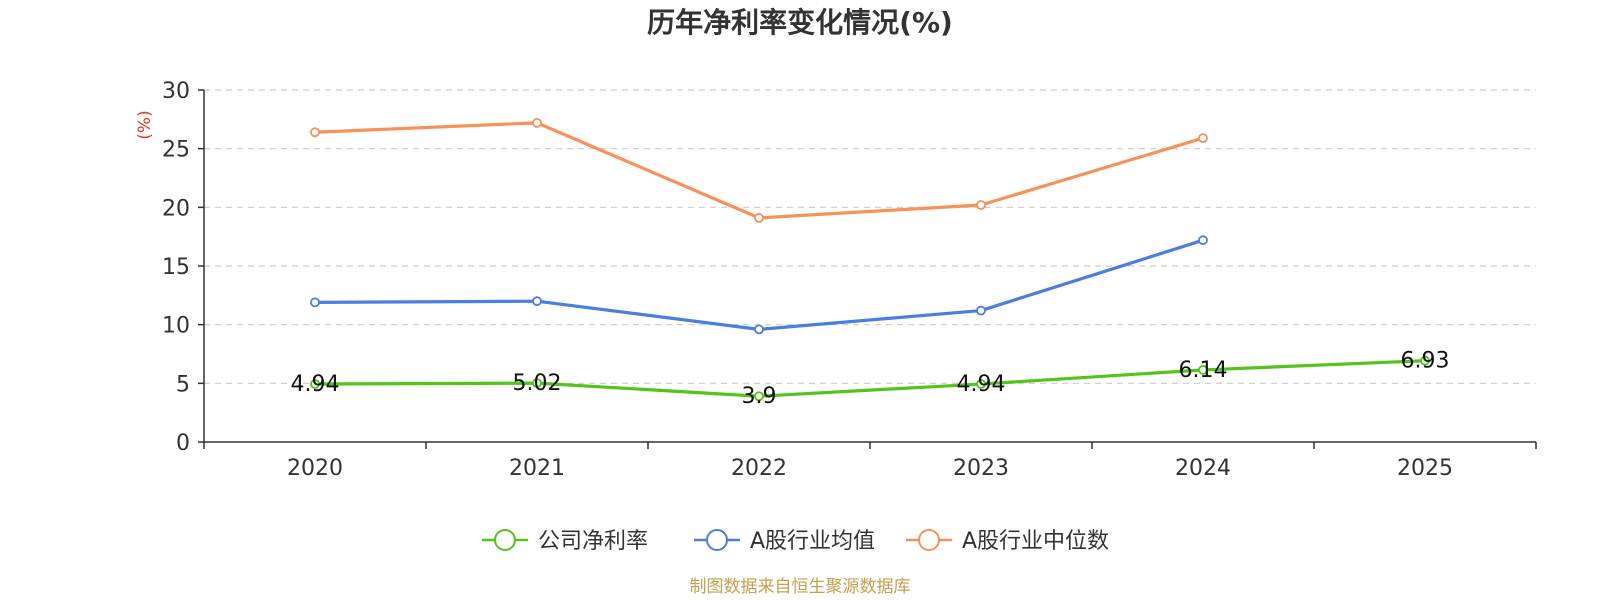  What do you see at coordinates (176, 150) in the screenshot?
I see `y-tick-label: 25` at bounding box center [176, 150].